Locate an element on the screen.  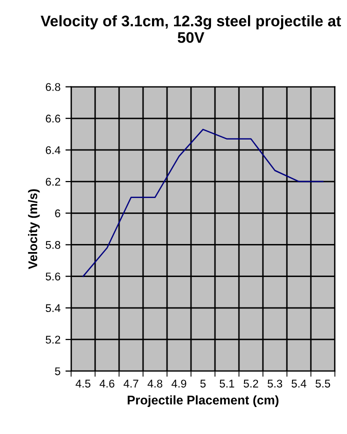
x-tick-label: 5.5 is located at coordinates (323, 384).